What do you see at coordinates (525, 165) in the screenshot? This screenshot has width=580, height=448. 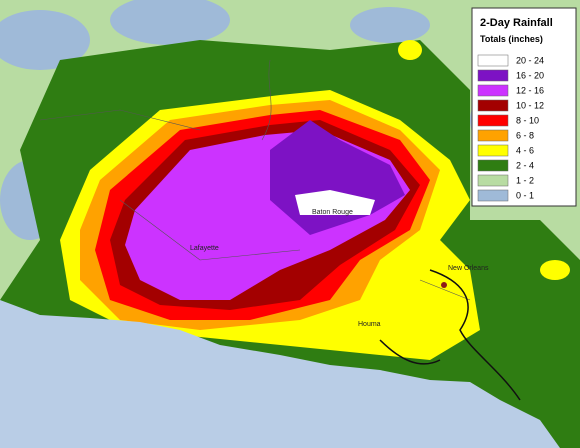 I see `legend-label: 2 - 4` at bounding box center [525, 165].